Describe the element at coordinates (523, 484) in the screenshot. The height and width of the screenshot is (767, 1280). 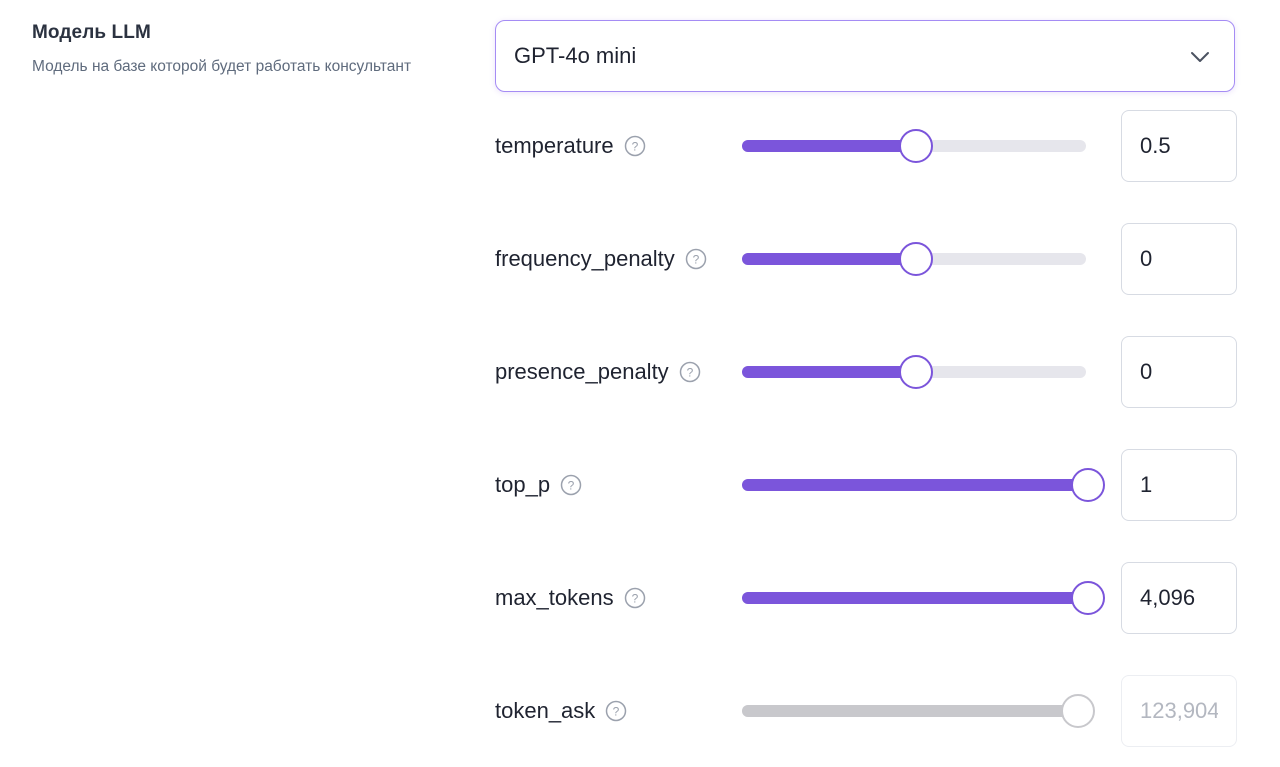
I see `param-label: top_p` at that location.